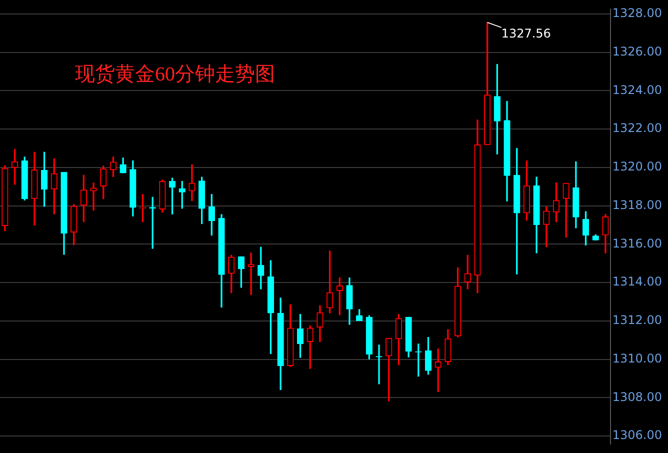 Image resolution: width=668 pixels, height=453 pixels. I want to click on y-tick-label: 1322.00, so click(637, 128).